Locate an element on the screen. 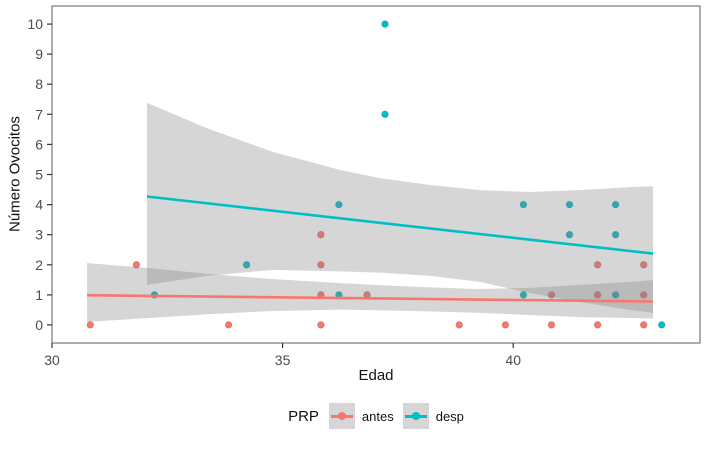 The width and height of the screenshot is (708, 450). regression-line-antes is located at coordinates (370, 298).